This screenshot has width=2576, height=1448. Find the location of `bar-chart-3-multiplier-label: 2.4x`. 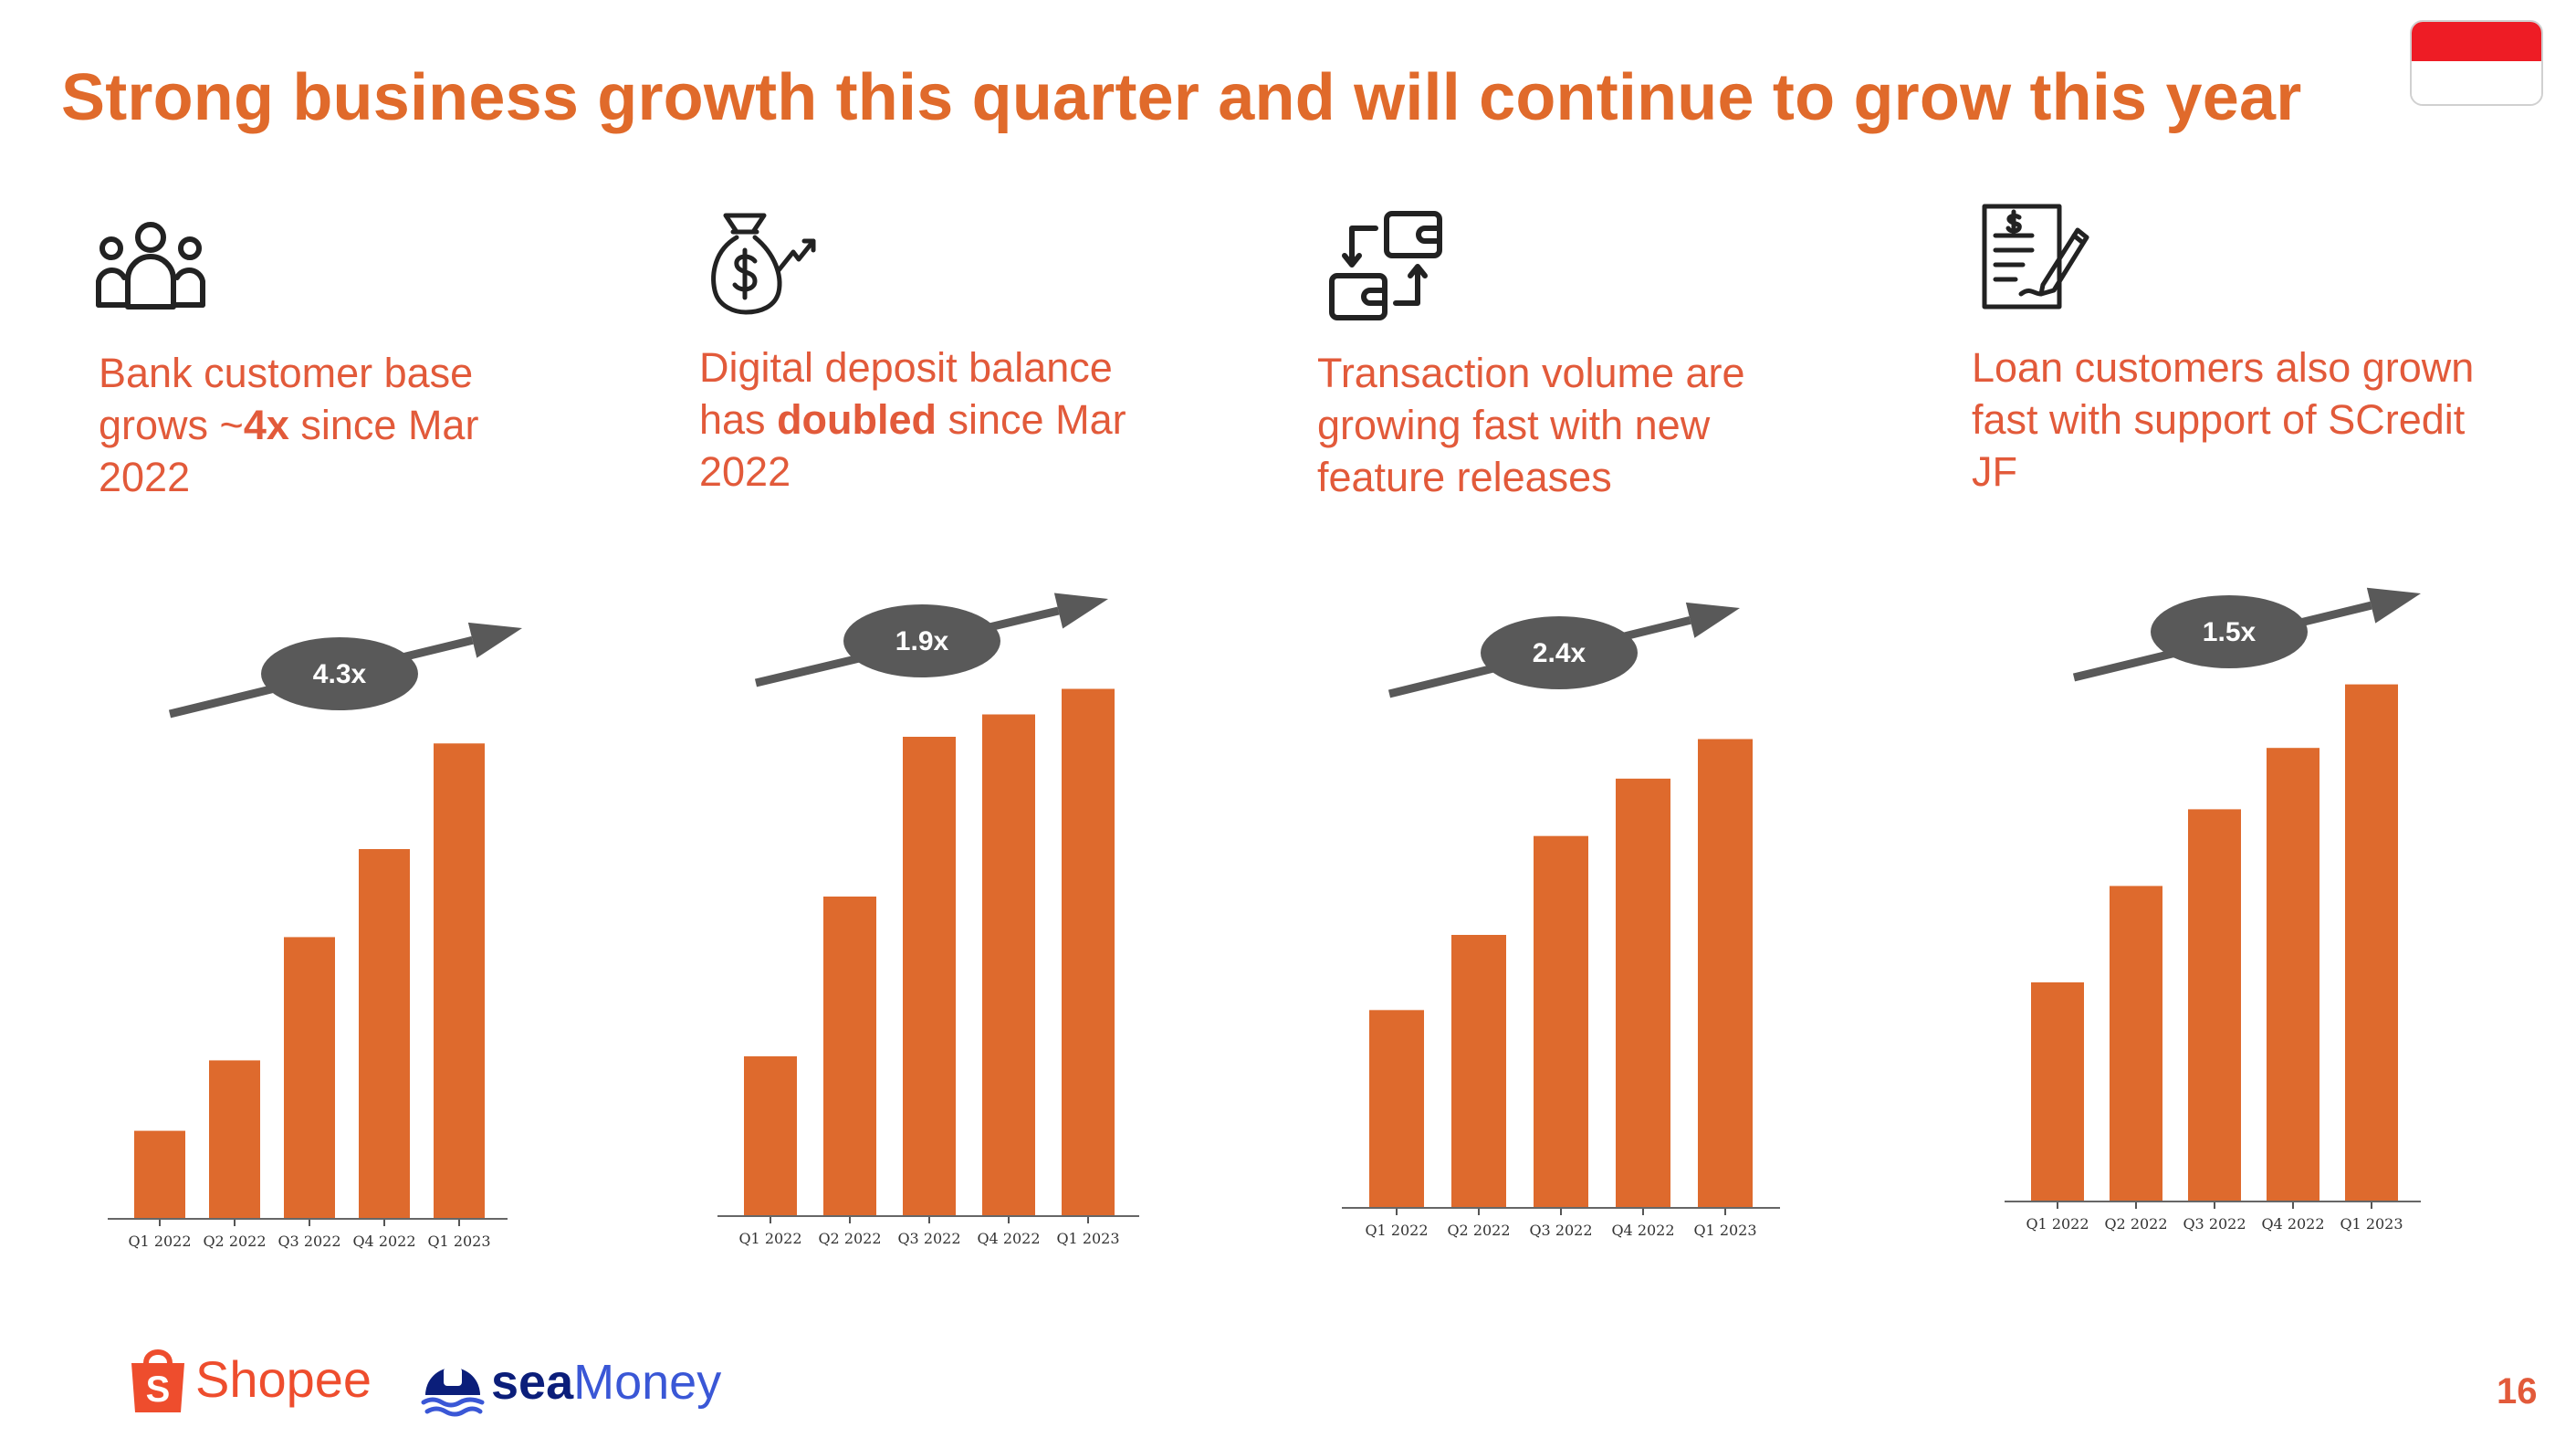

bar-chart-3-multiplier-label: 2.4x is located at coordinates (1559, 653).